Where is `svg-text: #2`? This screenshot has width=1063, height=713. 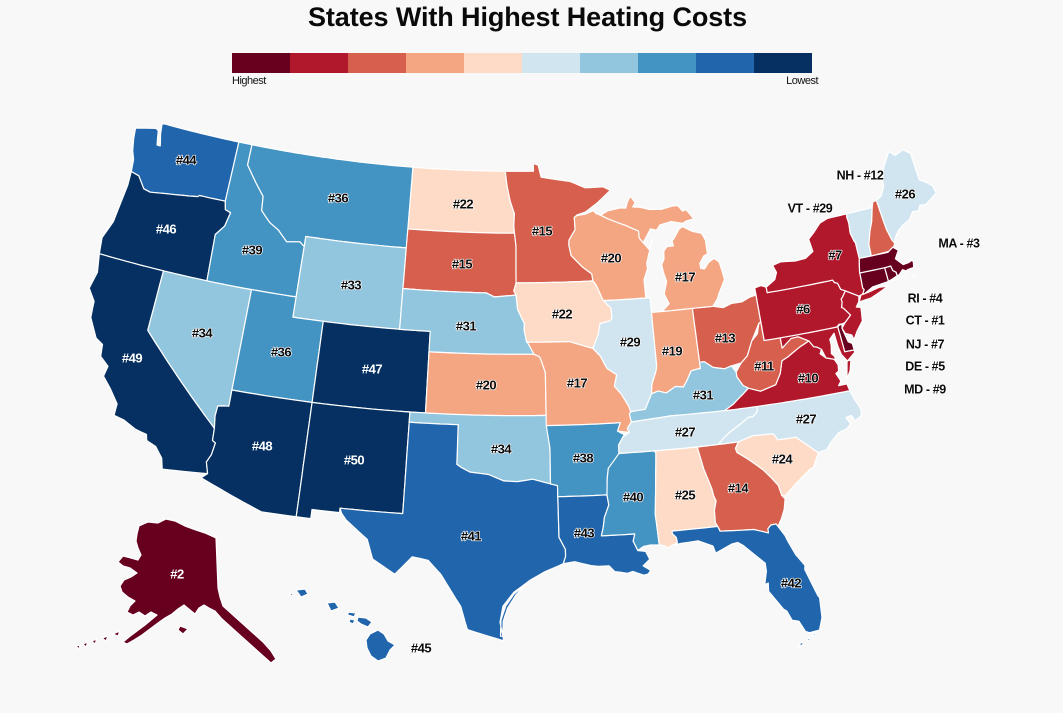 svg-text: #2 is located at coordinates (177, 574).